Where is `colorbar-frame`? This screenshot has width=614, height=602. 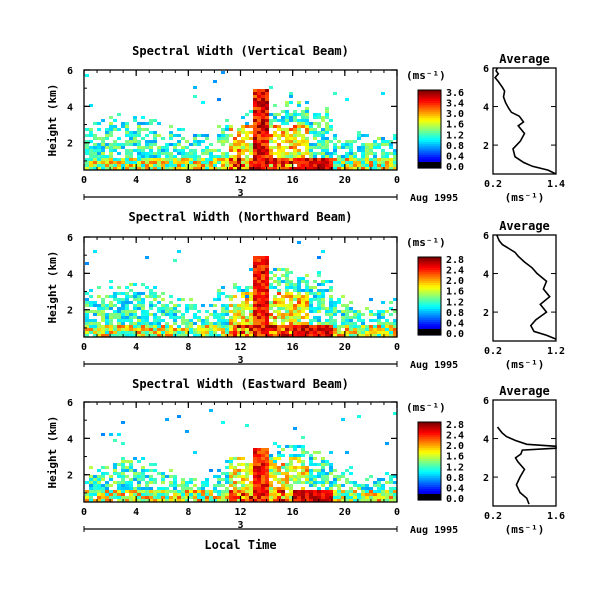
colorbar-frame is located at coordinates (429, 129).